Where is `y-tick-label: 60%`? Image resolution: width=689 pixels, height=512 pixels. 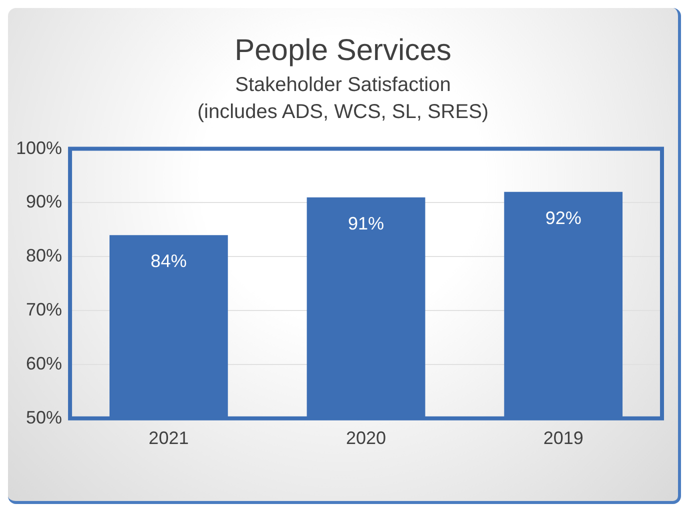
y-tick-label: 60% is located at coordinates (44, 363).